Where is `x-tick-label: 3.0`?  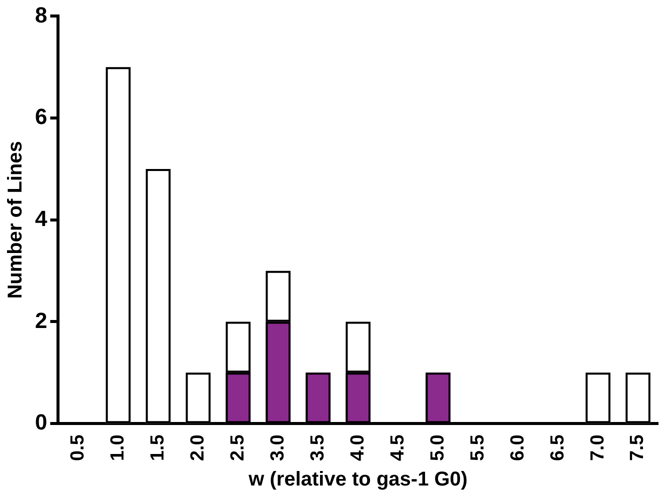
x-tick-label: 3.0 is located at coordinates (277, 448).